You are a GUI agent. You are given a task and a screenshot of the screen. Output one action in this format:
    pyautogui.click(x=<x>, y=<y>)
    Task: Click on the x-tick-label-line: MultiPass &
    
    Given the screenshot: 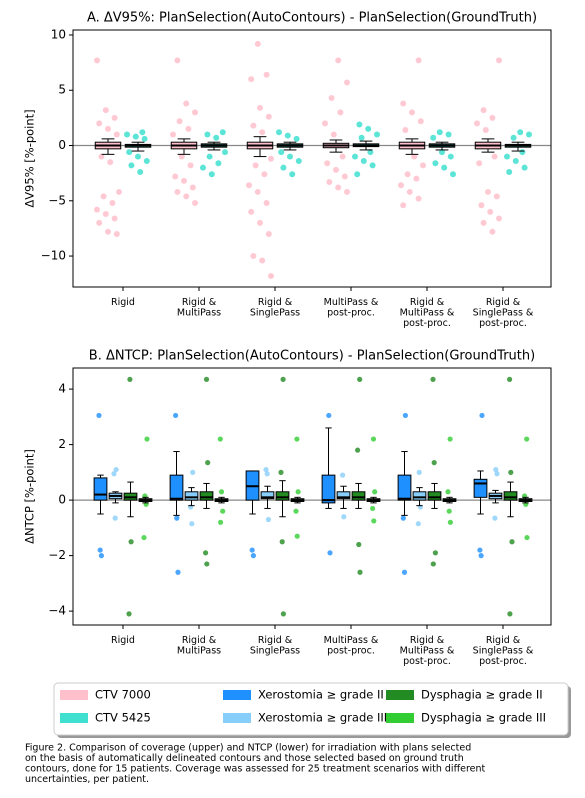 What is the action you would take?
    pyautogui.click(x=427, y=312)
    